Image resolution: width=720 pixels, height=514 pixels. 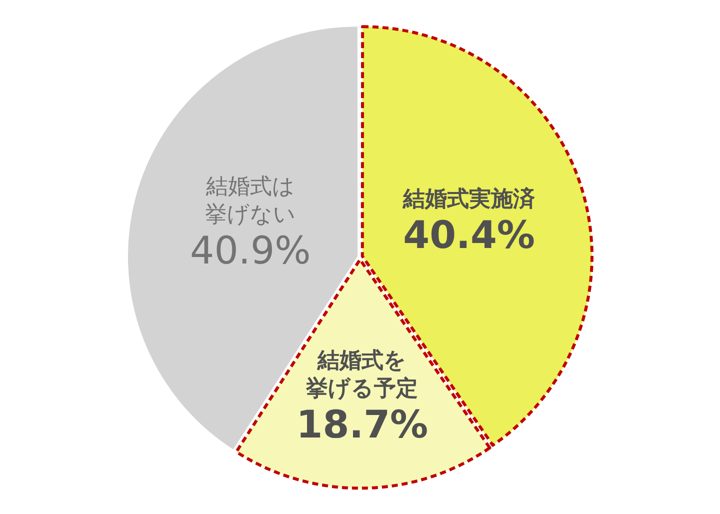 What do you see at coordinates (250, 201) in the screenshot?
I see `slice-label: 結婚式は挙げない` at bounding box center [250, 201].